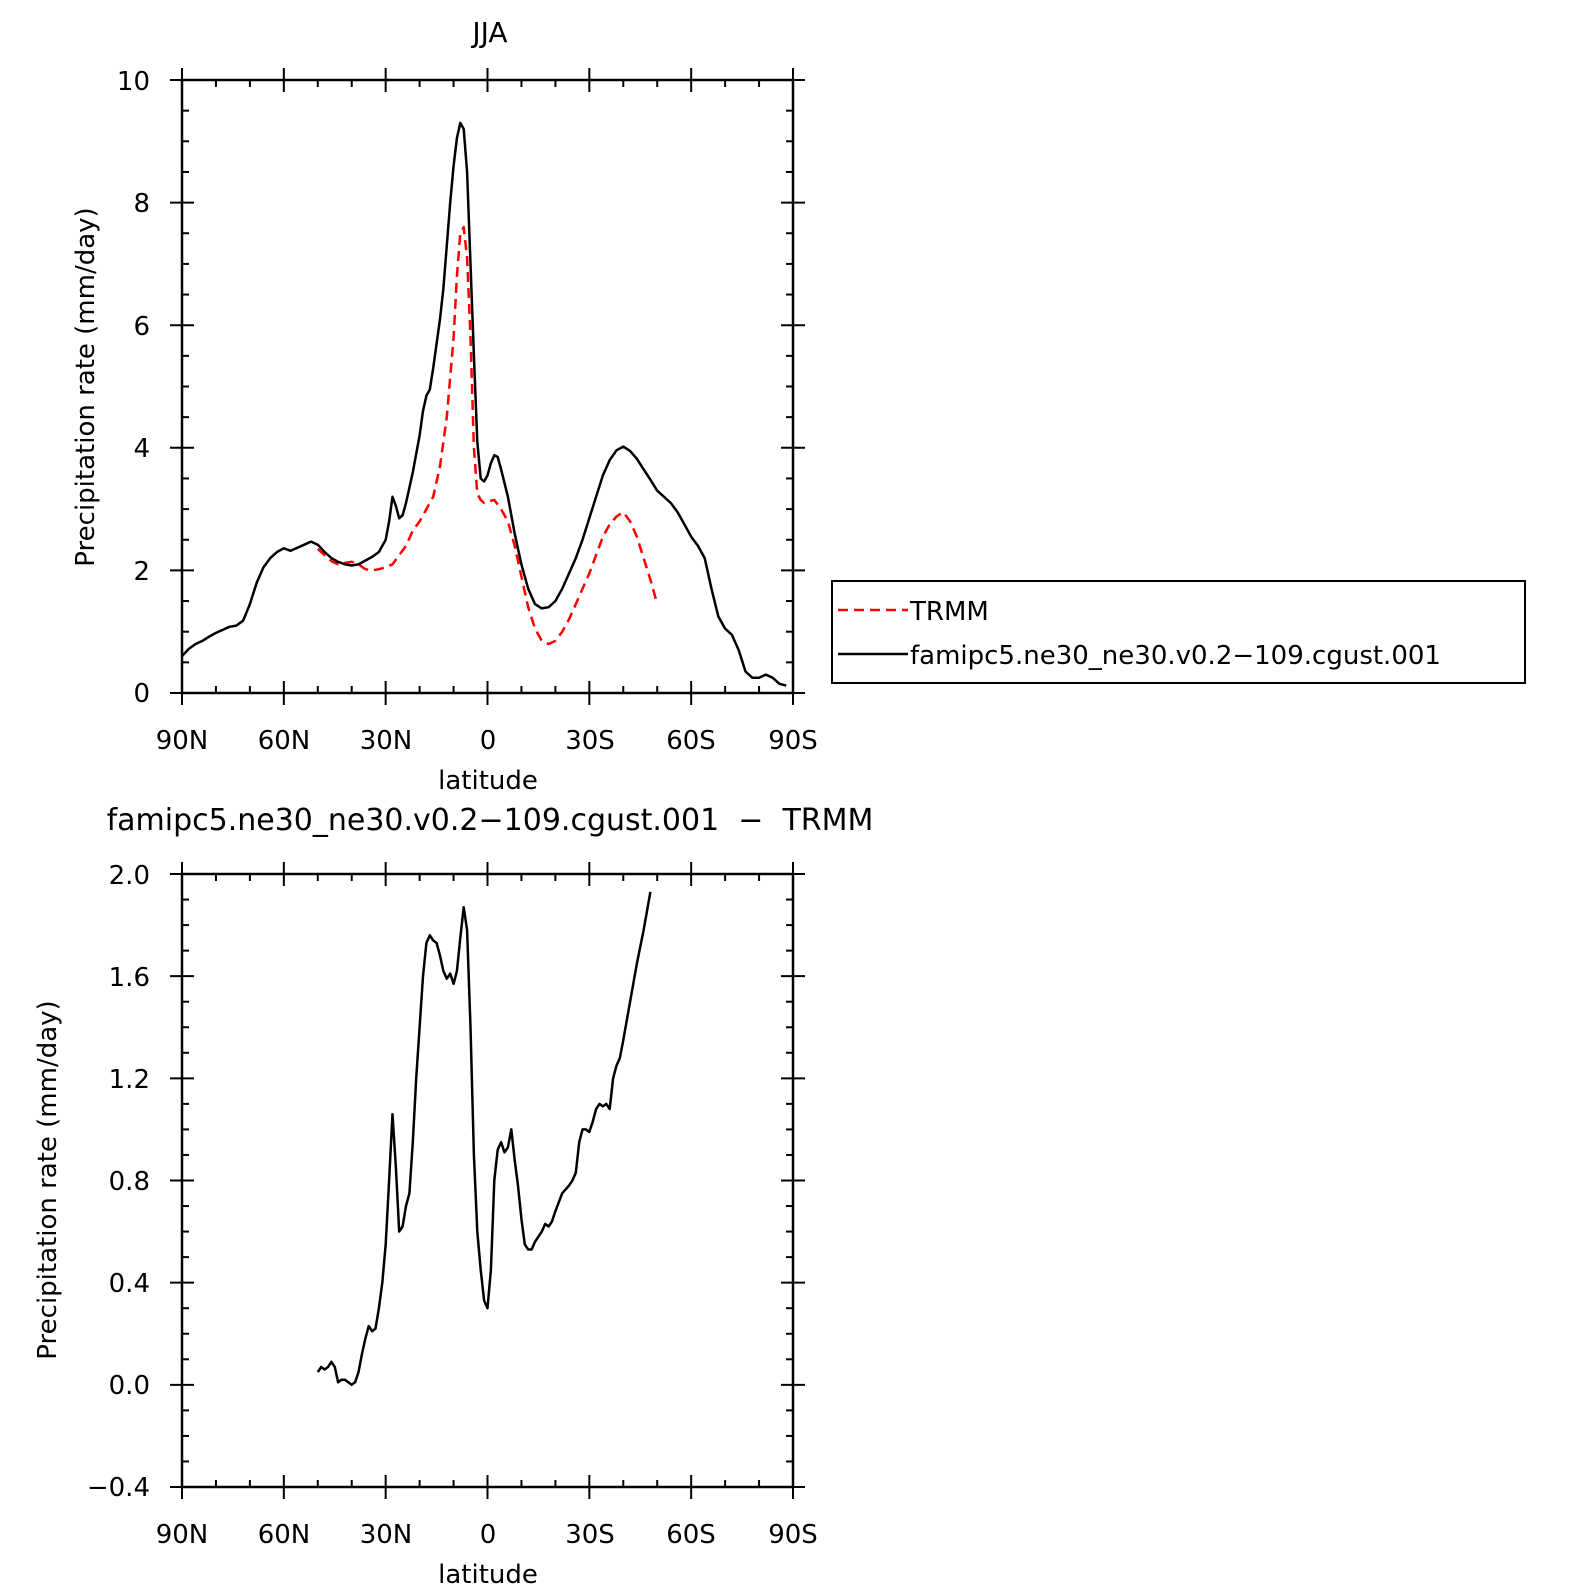  What do you see at coordinates (691, 1535) in the screenshot?
I see `bottom-x-tick-label-60s: 60S` at bounding box center [691, 1535].